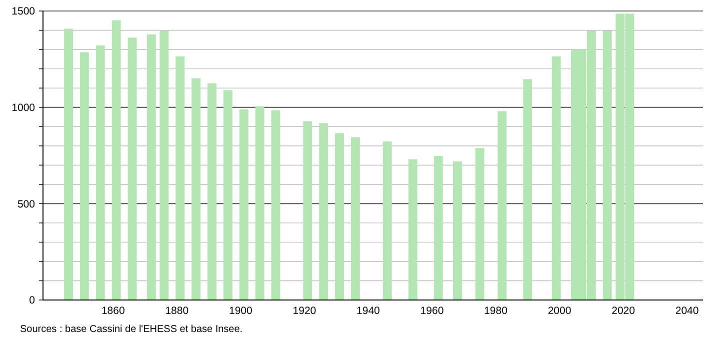  I want to click on y-tick-label: 1500, so click(24, 12).